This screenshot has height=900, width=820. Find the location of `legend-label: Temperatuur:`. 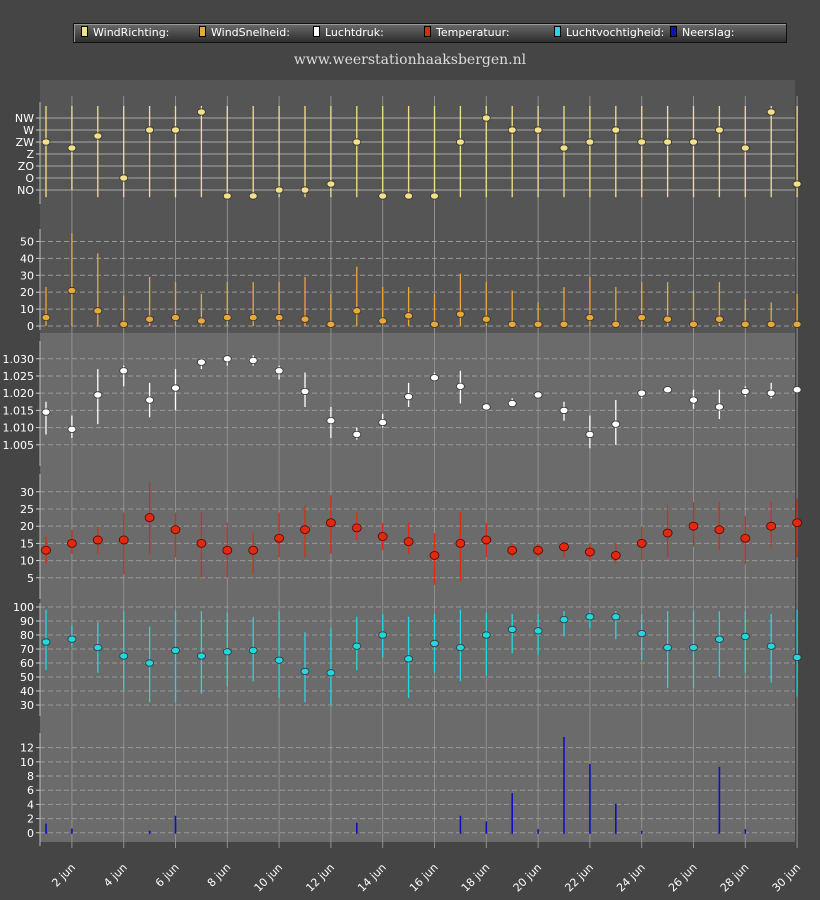

legend-label: Temperatuur: is located at coordinates (473, 32).